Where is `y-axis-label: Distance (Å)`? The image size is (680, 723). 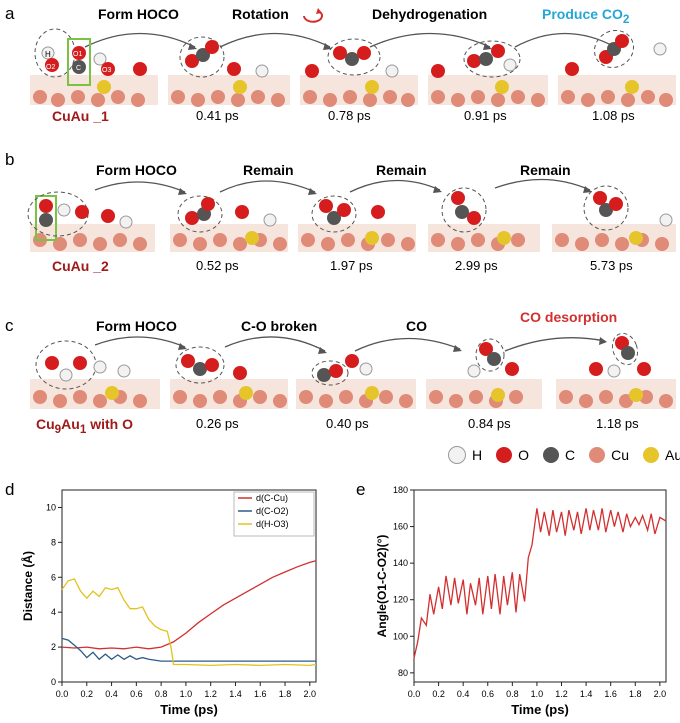 y-axis-label: Distance (Å) is located at coordinates (27, 586).